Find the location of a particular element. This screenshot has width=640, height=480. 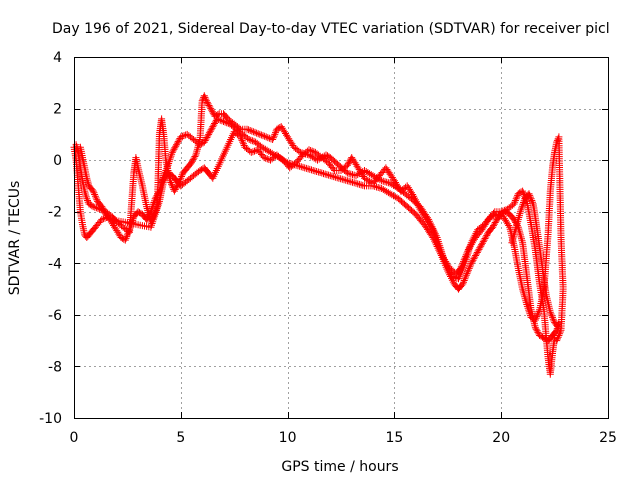

y-tick-label: -2 is located at coordinates (55, 213).